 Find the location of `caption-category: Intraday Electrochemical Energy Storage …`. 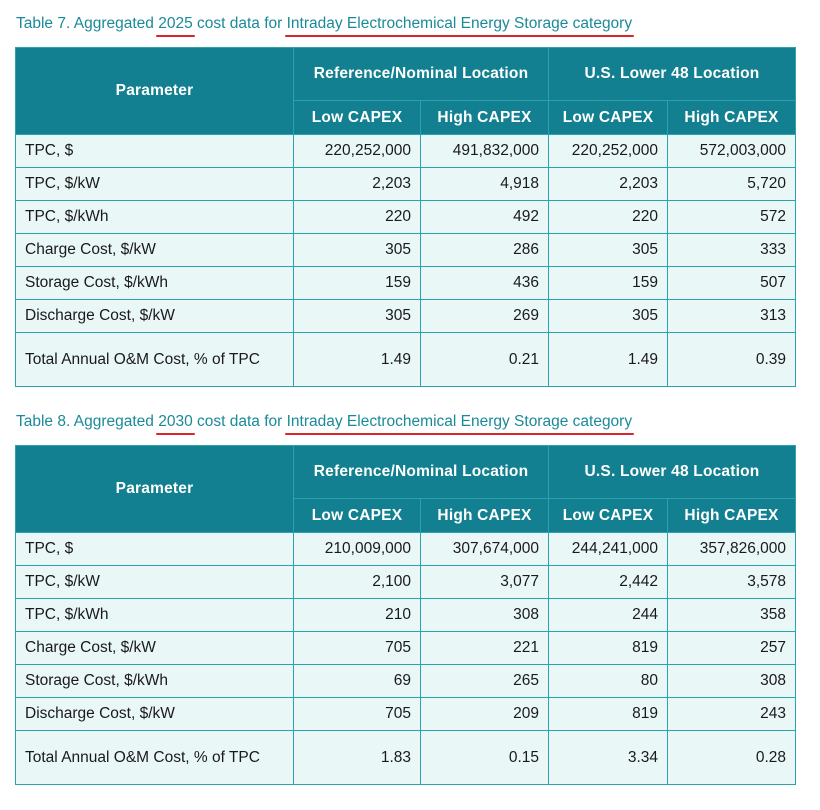

caption-category: Intraday Electrochemical Energy Storage … is located at coordinates (459, 26).